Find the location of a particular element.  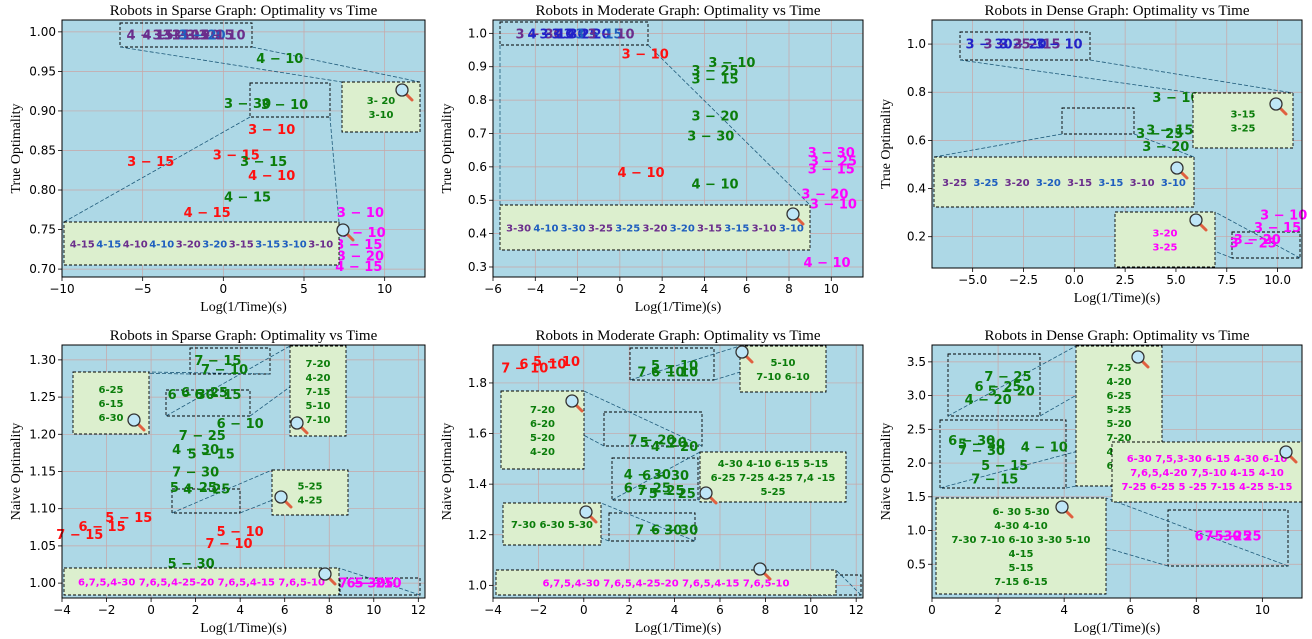

x-tick-label: −6 is located at coordinates (493, 289).